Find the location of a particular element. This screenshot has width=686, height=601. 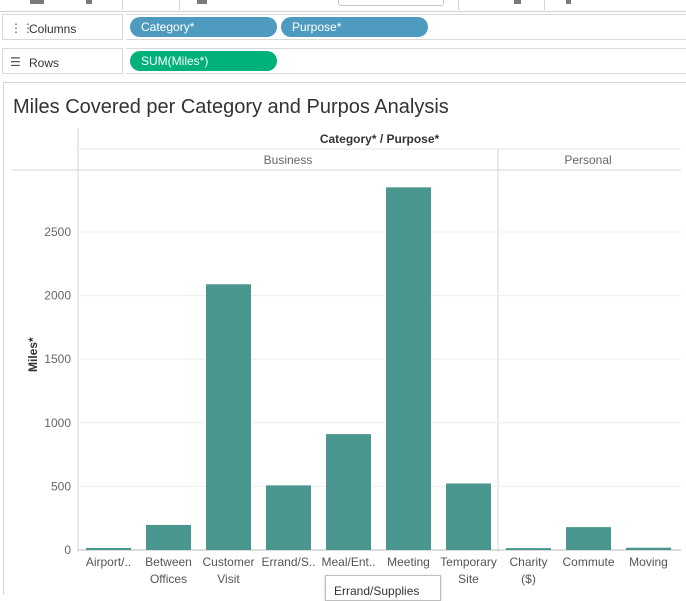

rows-drop-area: SUM(Miles*) is located at coordinates (406, 61).